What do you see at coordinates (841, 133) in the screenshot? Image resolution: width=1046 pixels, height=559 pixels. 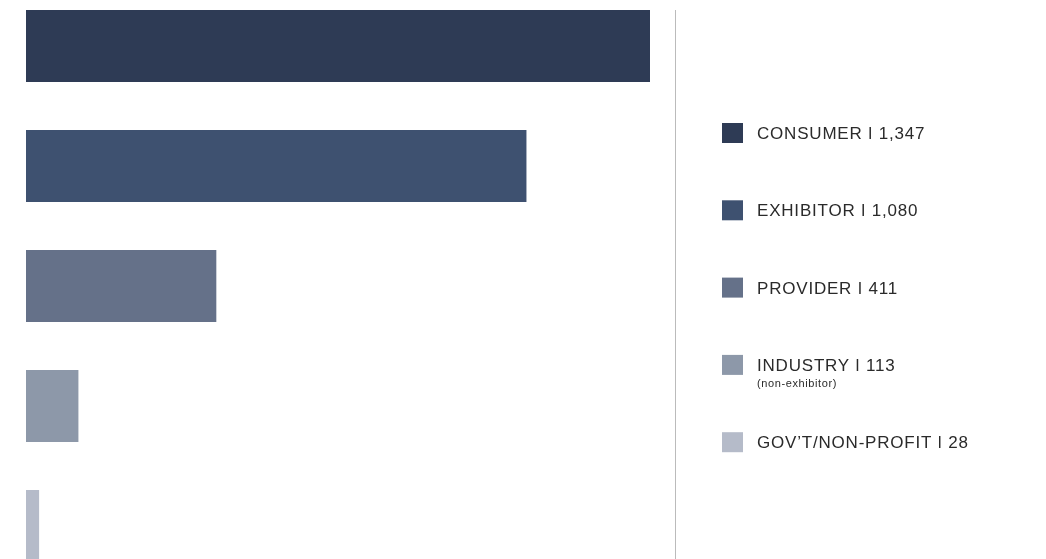 I see `legend-label: CONSUMER ǀ 1,347` at bounding box center [841, 133].